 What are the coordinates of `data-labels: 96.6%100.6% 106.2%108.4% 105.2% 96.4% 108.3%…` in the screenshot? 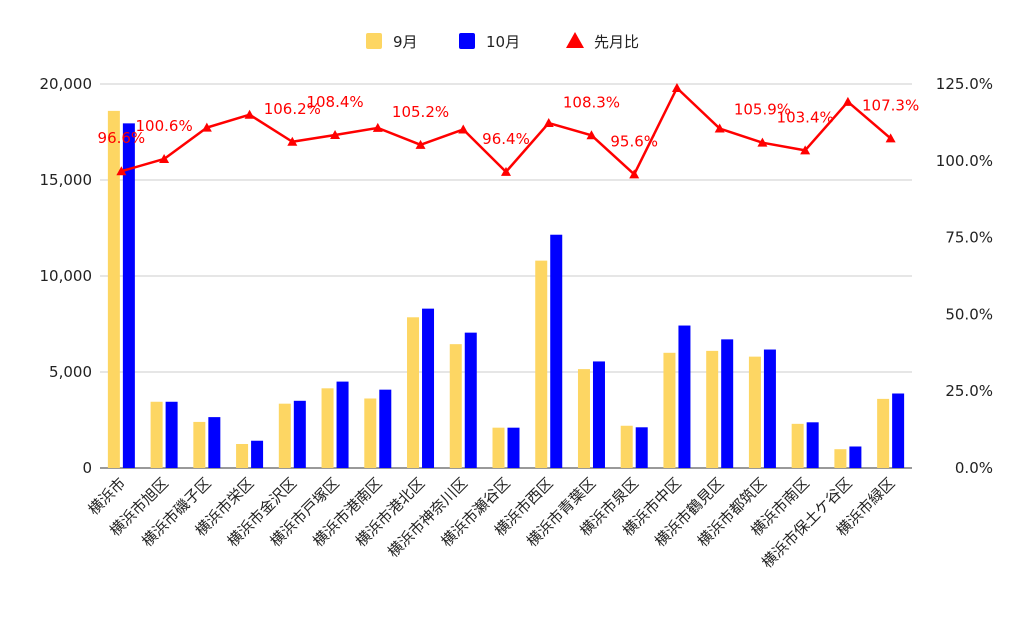 It's located at (509, 121).